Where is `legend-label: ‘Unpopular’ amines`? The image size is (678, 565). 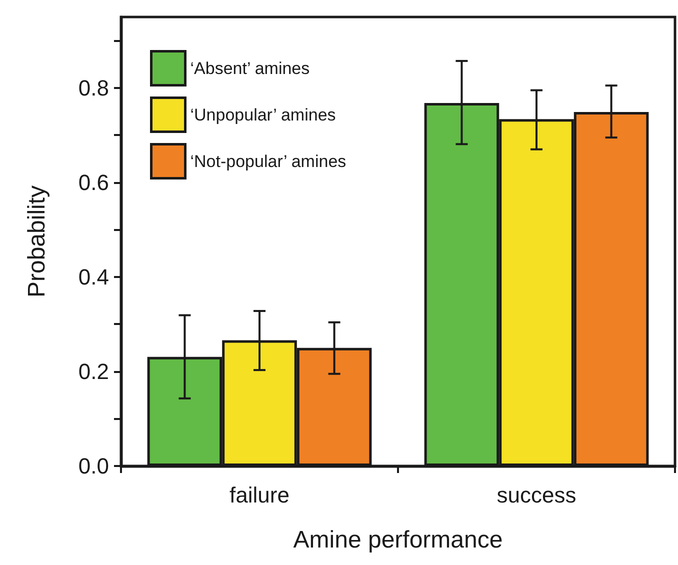 legend-label: ‘Unpopular’ amines is located at coordinates (263, 114).